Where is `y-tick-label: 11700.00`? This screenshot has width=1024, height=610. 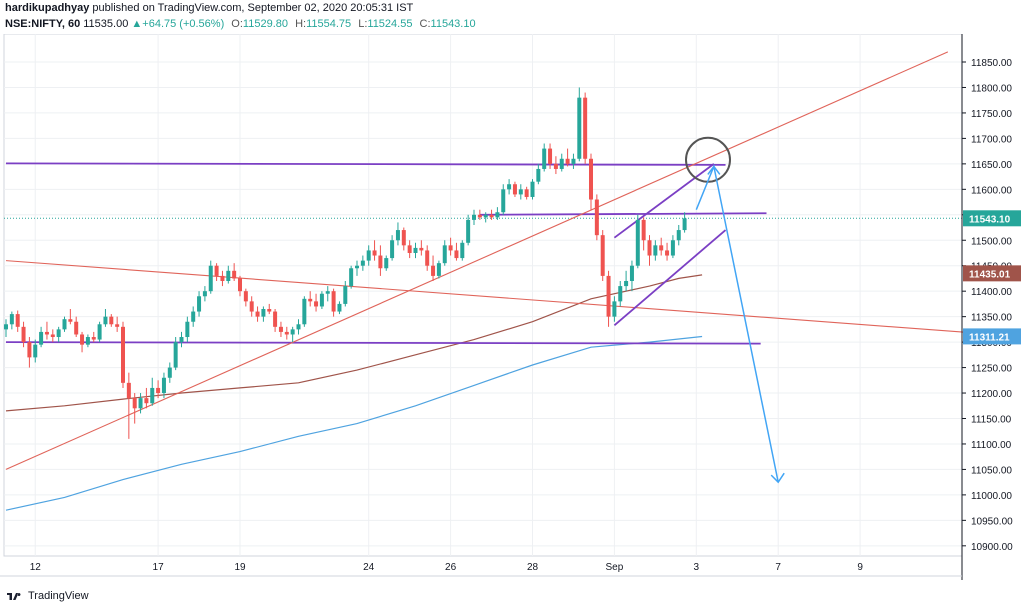
y-tick-label: 11700.00 is located at coordinates (991, 139).